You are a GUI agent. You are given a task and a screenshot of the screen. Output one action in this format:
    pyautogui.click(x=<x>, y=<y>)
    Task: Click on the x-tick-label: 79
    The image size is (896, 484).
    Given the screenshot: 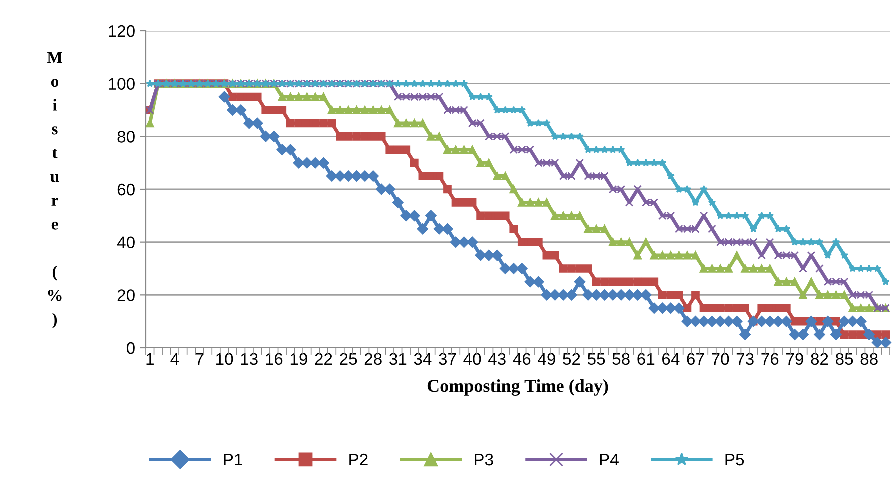 What is the action you would take?
    pyautogui.click(x=795, y=359)
    